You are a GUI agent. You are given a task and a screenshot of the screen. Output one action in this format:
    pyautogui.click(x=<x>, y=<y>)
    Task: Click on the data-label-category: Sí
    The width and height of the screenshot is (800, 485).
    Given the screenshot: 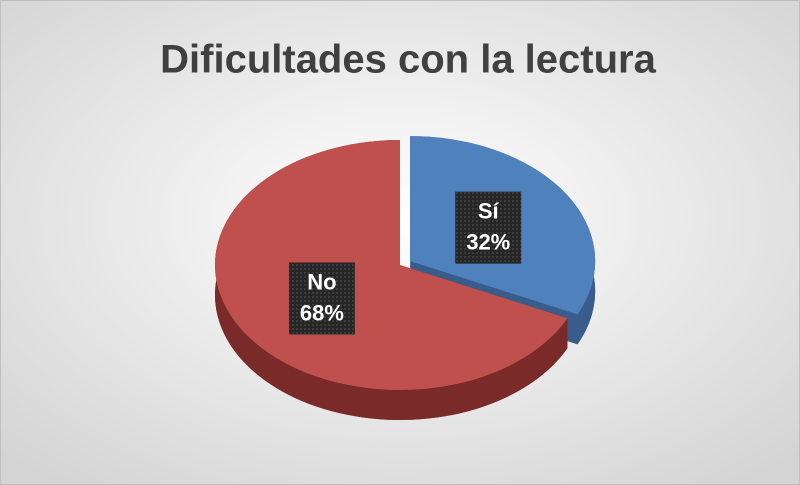 What is the action you would take?
    pyautogui.click(x=489, y=210)
    